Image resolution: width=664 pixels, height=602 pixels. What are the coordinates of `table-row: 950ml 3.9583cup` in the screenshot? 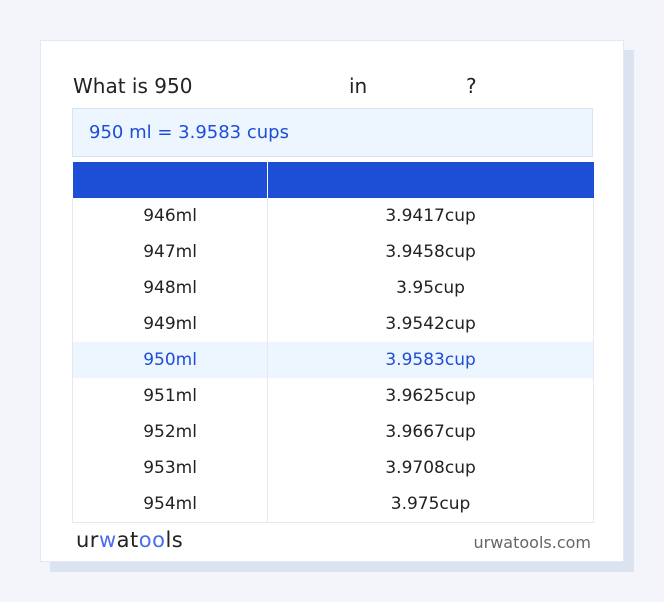 It's located at (332, 360).